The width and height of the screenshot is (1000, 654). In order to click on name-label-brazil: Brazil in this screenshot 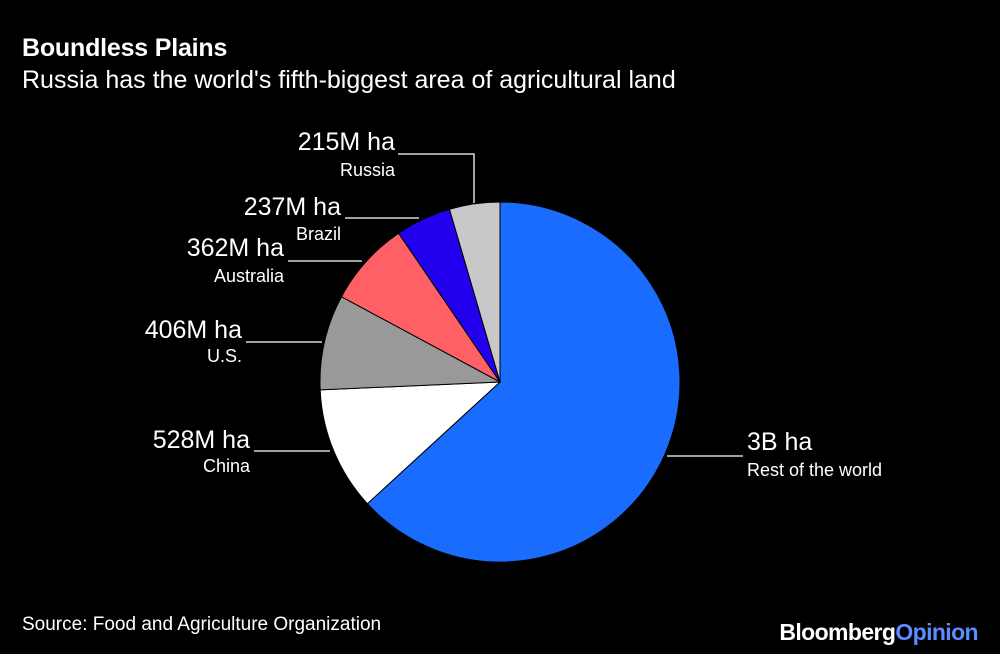, I will do `click(318, 234)`.